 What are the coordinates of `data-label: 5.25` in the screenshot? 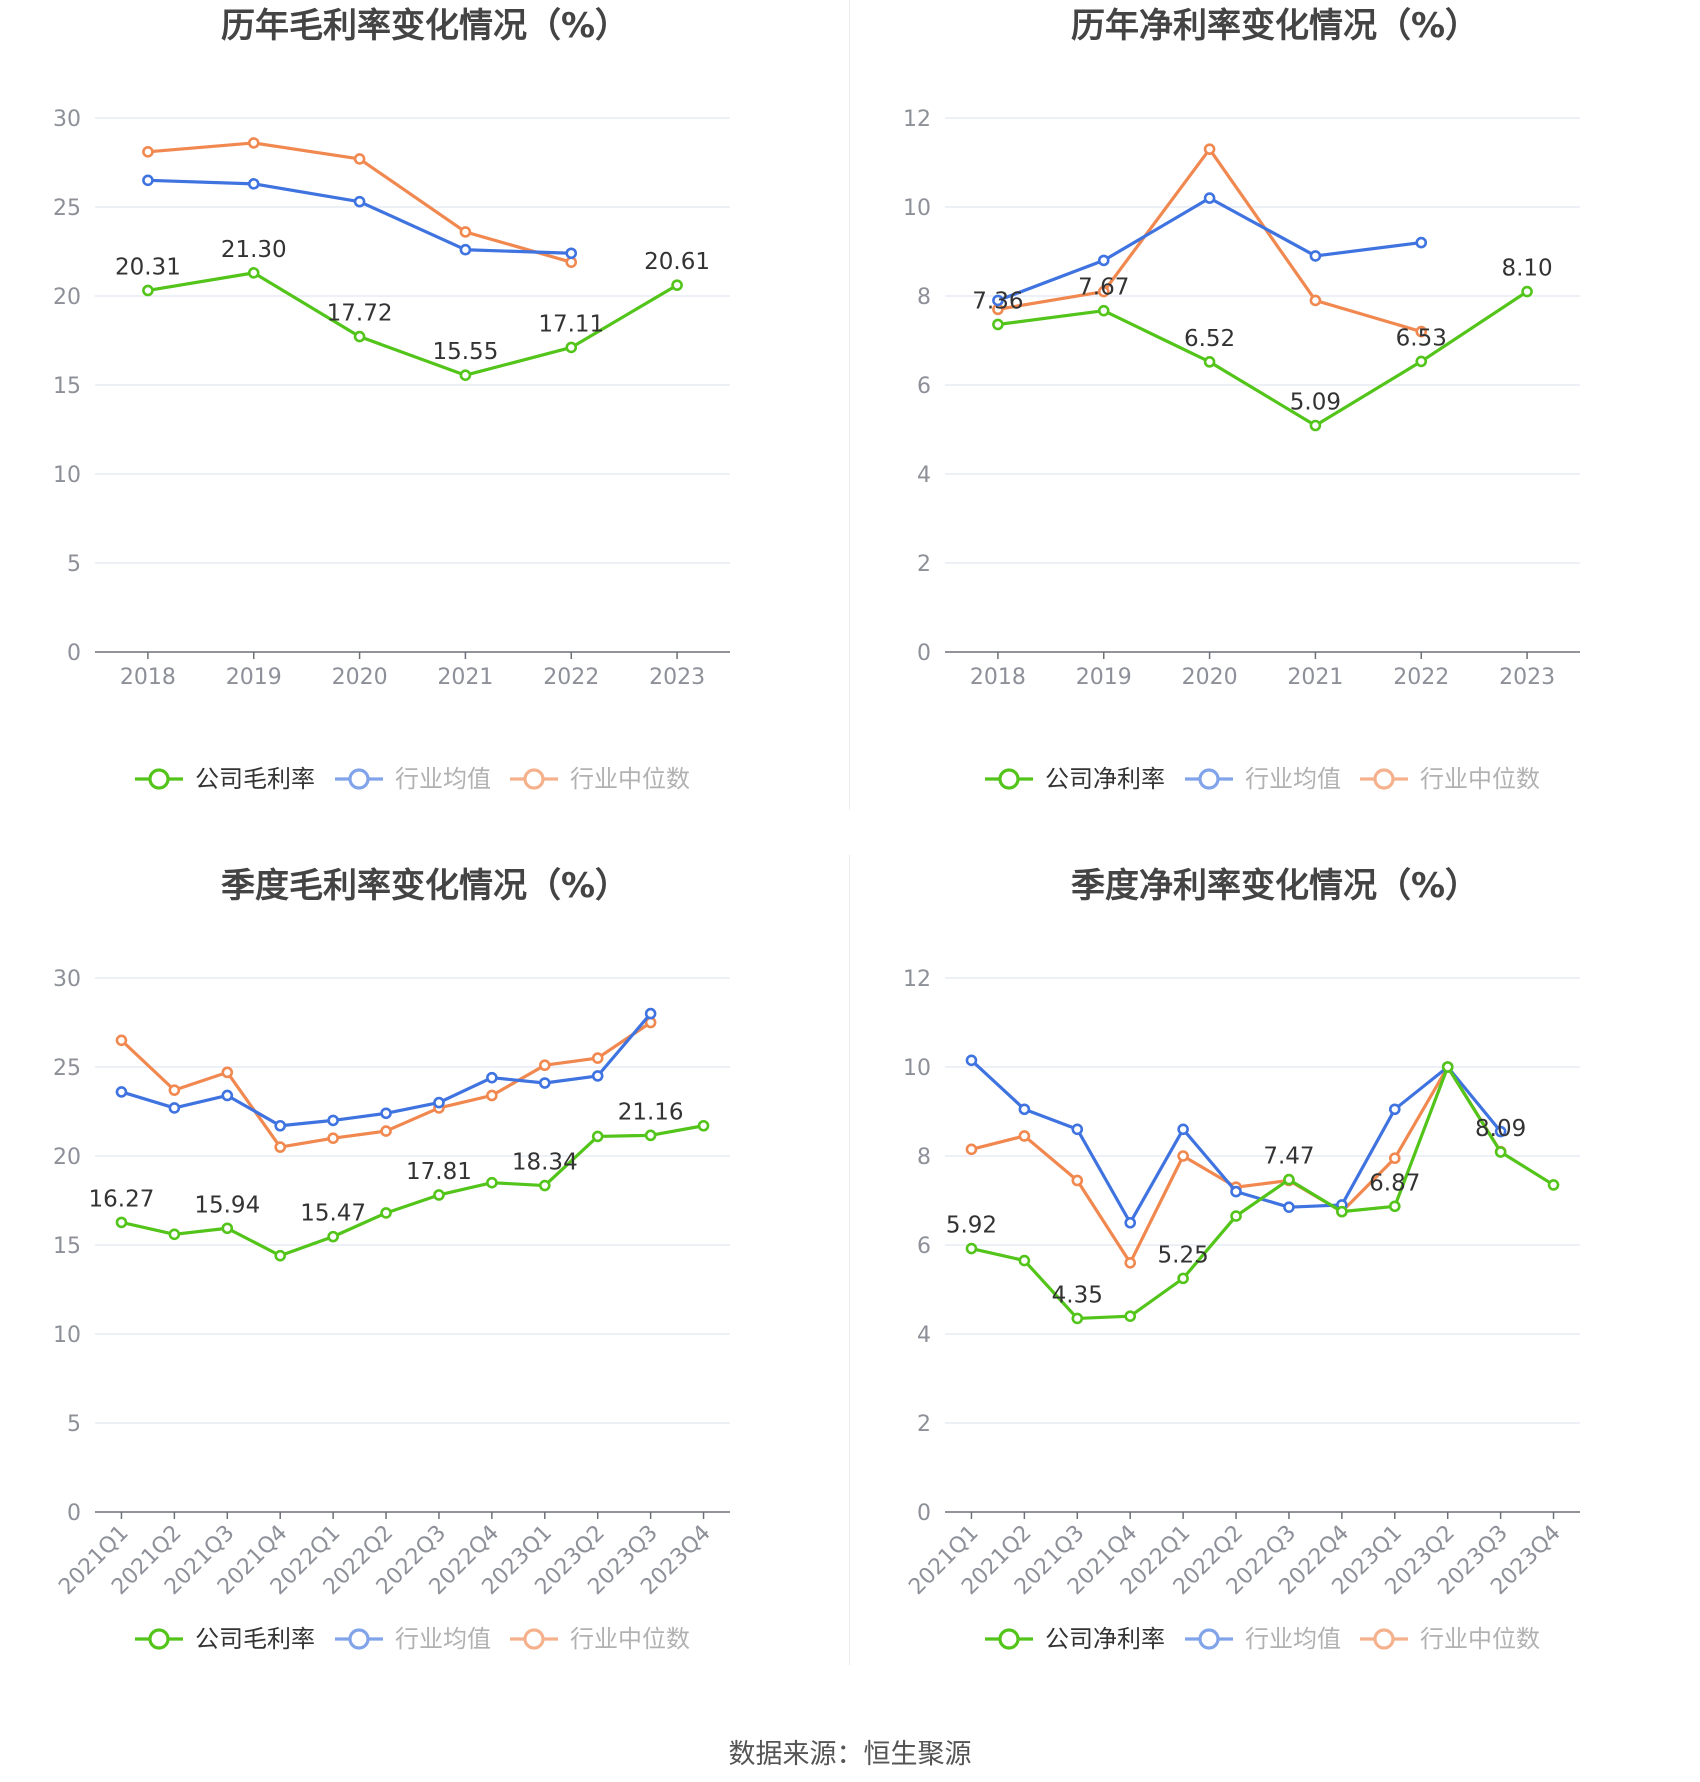 It's located at (1183, 1255).